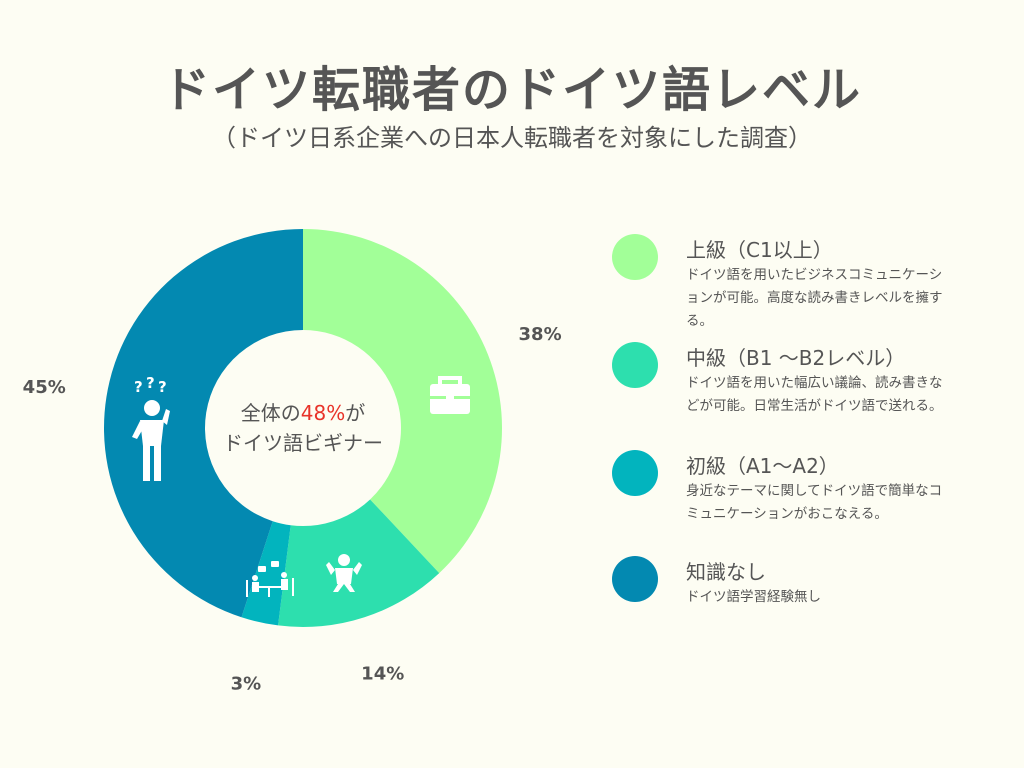  Describe the element at coordinates (540, 334) in the screenshot. I see `label-advanced: 38%` at that location.